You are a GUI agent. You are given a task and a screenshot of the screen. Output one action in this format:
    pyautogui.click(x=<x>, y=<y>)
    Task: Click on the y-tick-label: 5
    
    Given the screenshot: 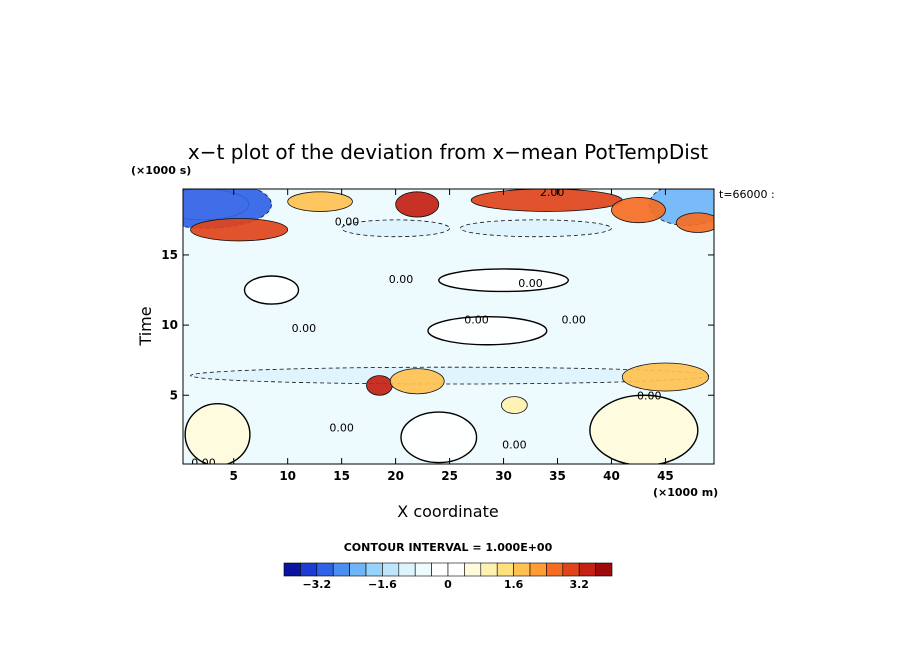 What is the action you would take?
    pyautogui.click(x=174, y=395)
    